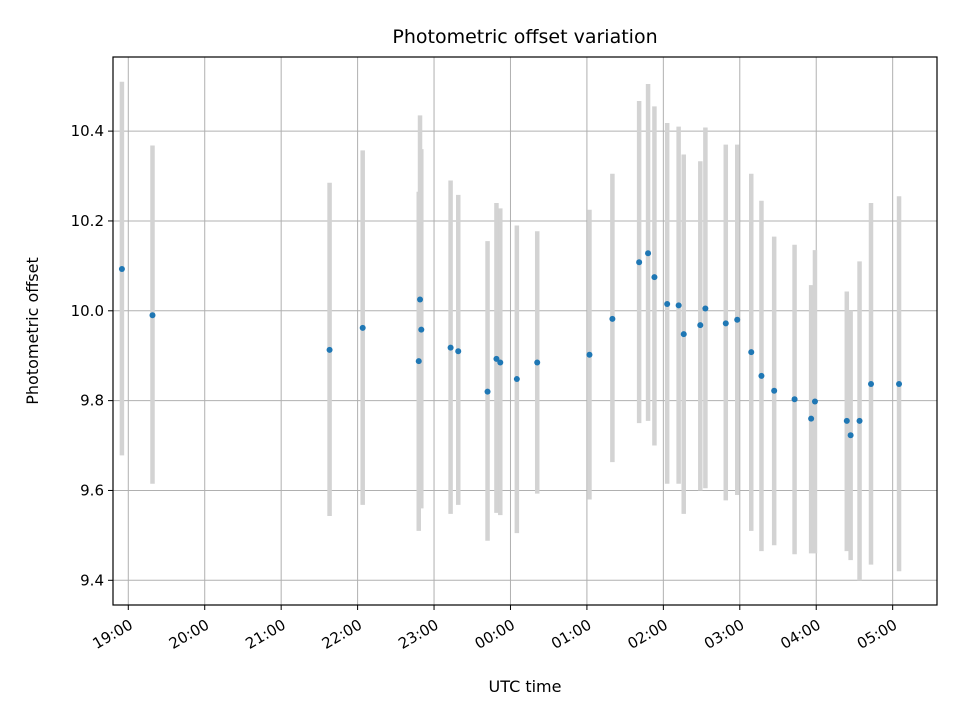 This screenshot has height=720, width=960. What do you see at coordinates (92, 490) in the screenshot?
I see `y-tick-label: 9.6` at bounding box center [92, 490].